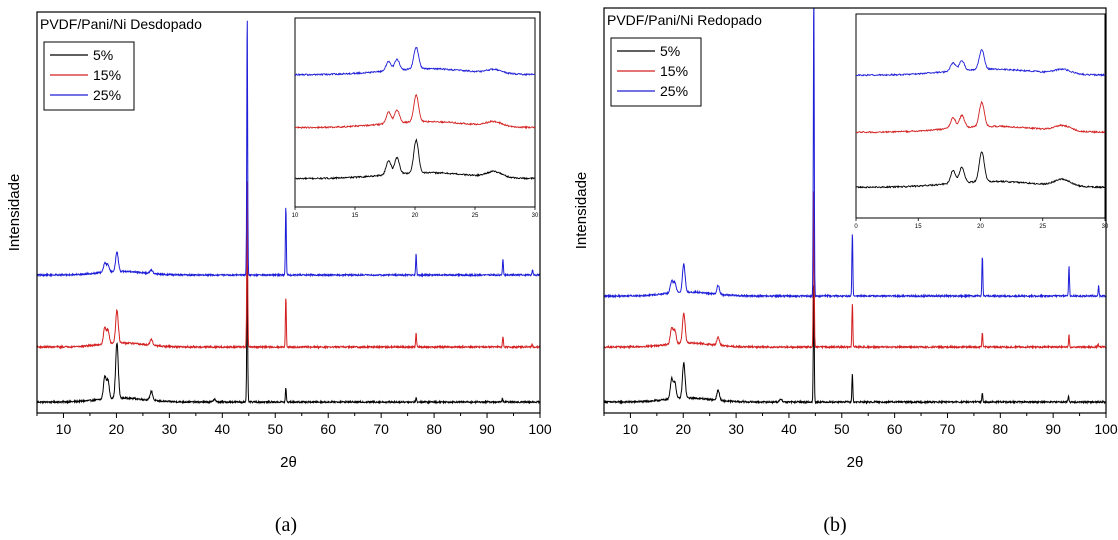 The height and width of the screenshot is (540, 1118). Describe the element at coordinates (286, 525) in the screenshot. I see `caption-a: (a)` at that location.